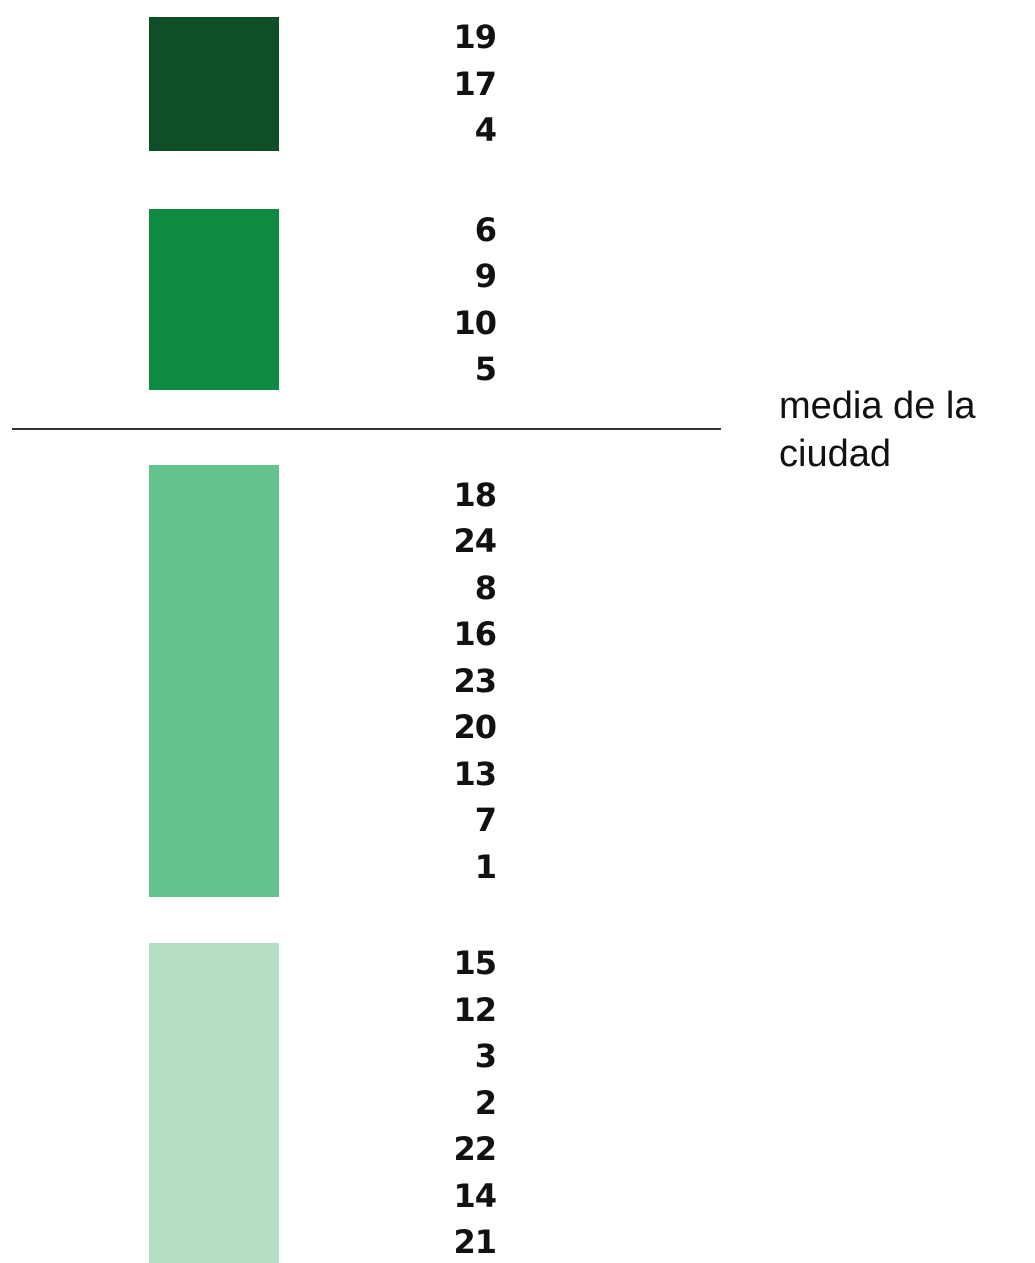 Image resolution: width=1035 pixels, height=1263 pixels. I want to click on item-number: 17, so click(475, 83).